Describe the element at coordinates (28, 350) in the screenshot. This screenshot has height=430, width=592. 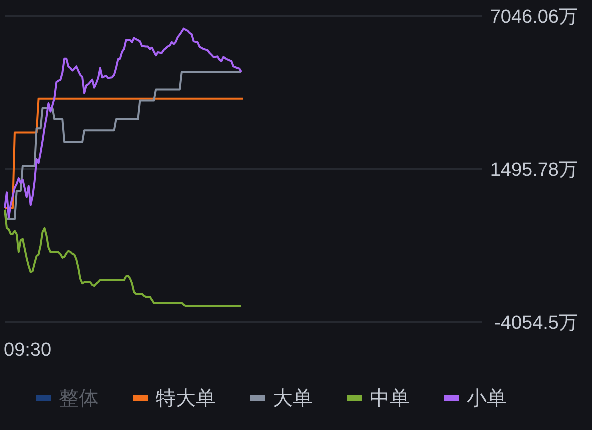
I see `text: 09:30` at that location.